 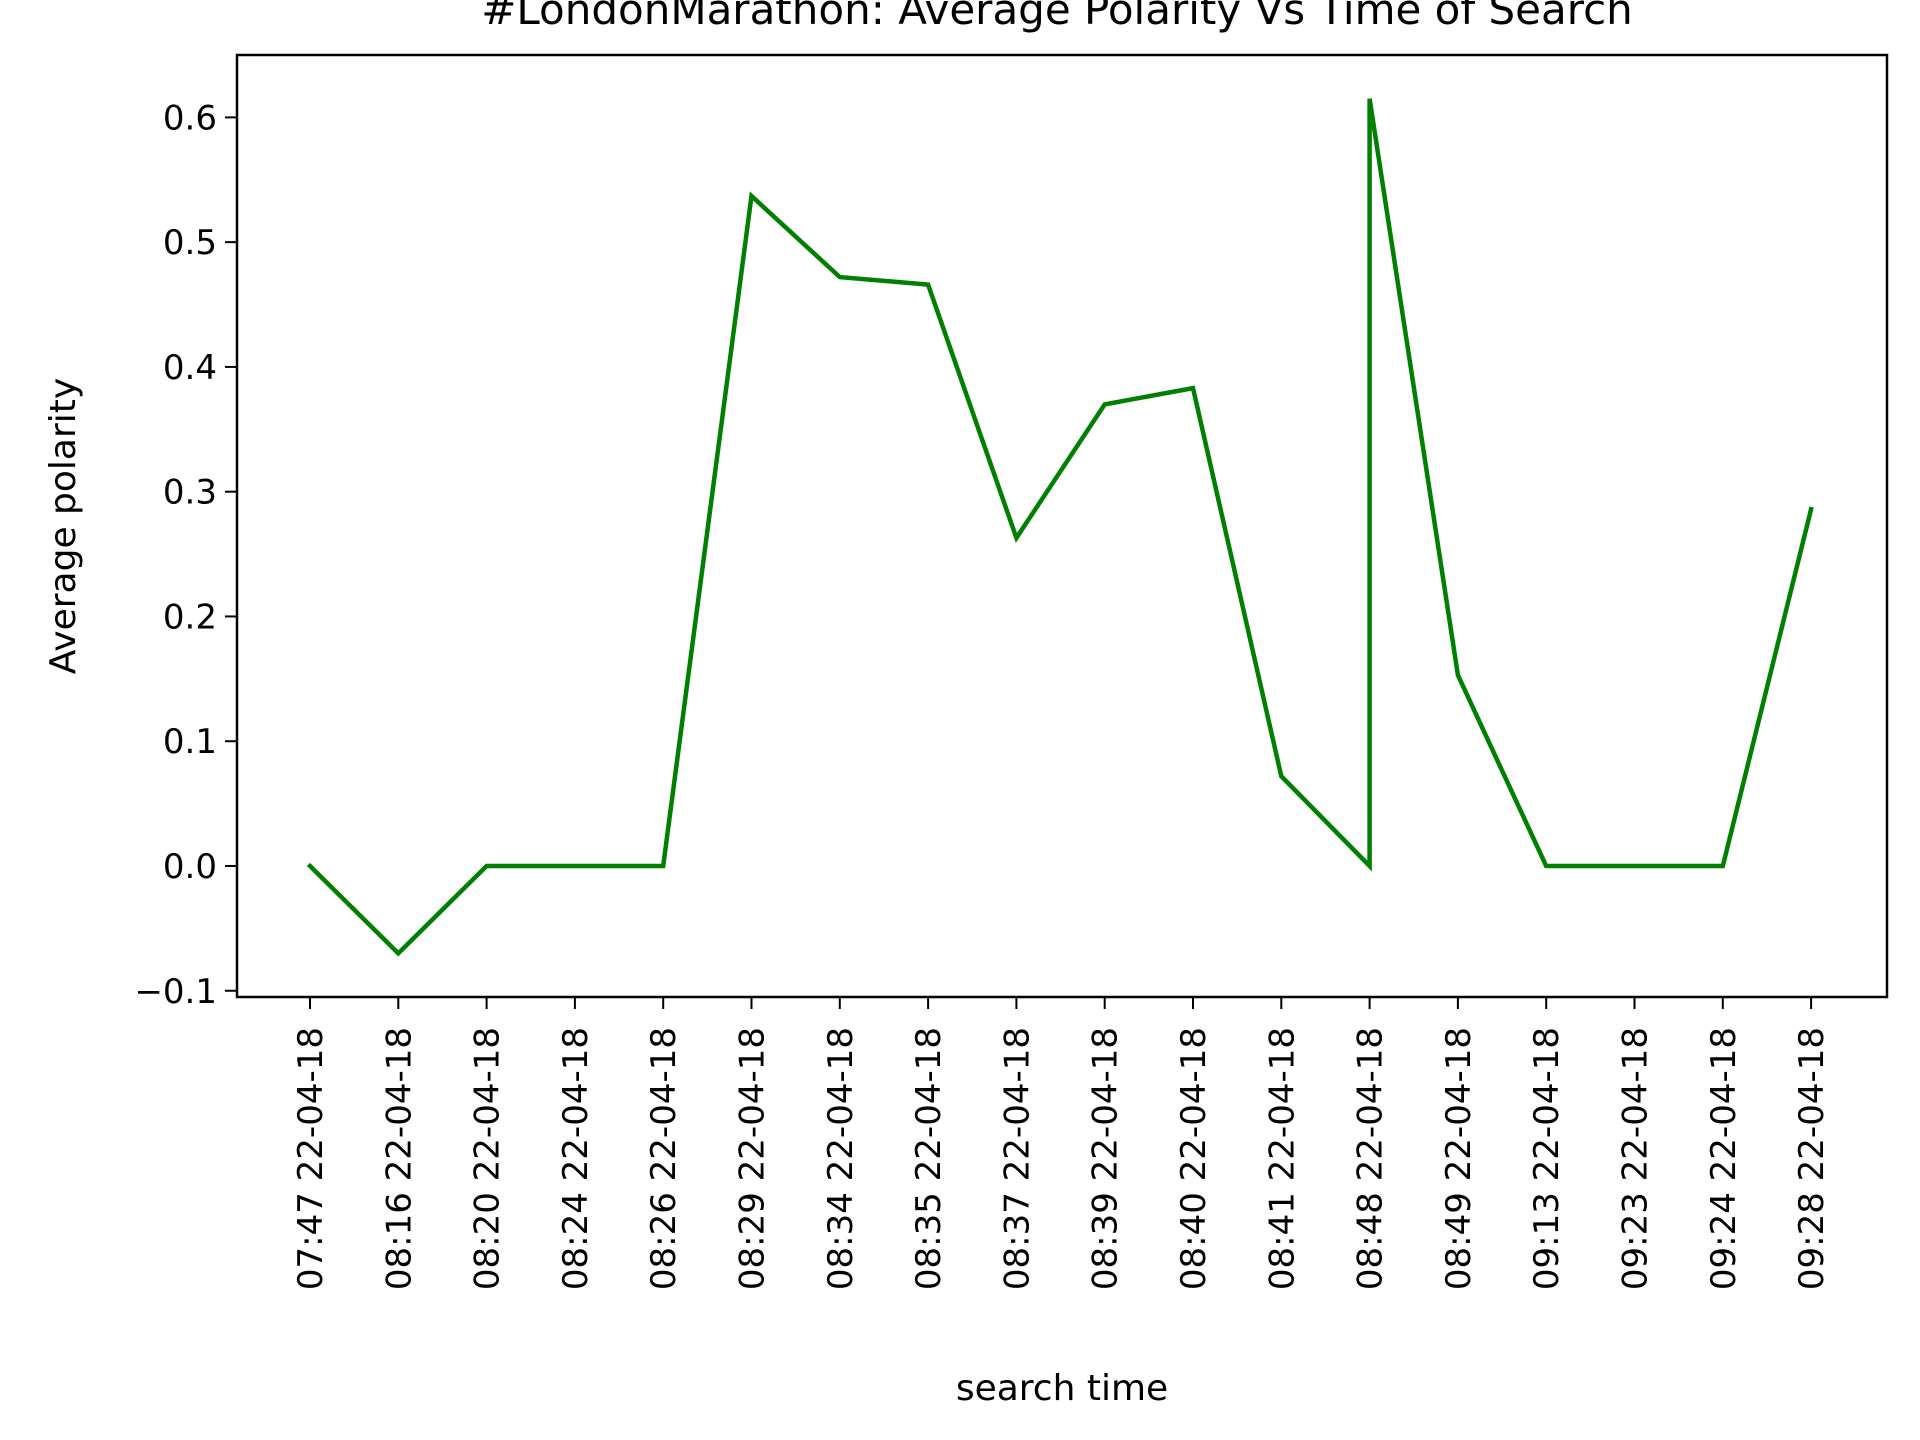 I want to click on x-tick-label: 08:37 22-04-18, so click(x=1017, y=1158).